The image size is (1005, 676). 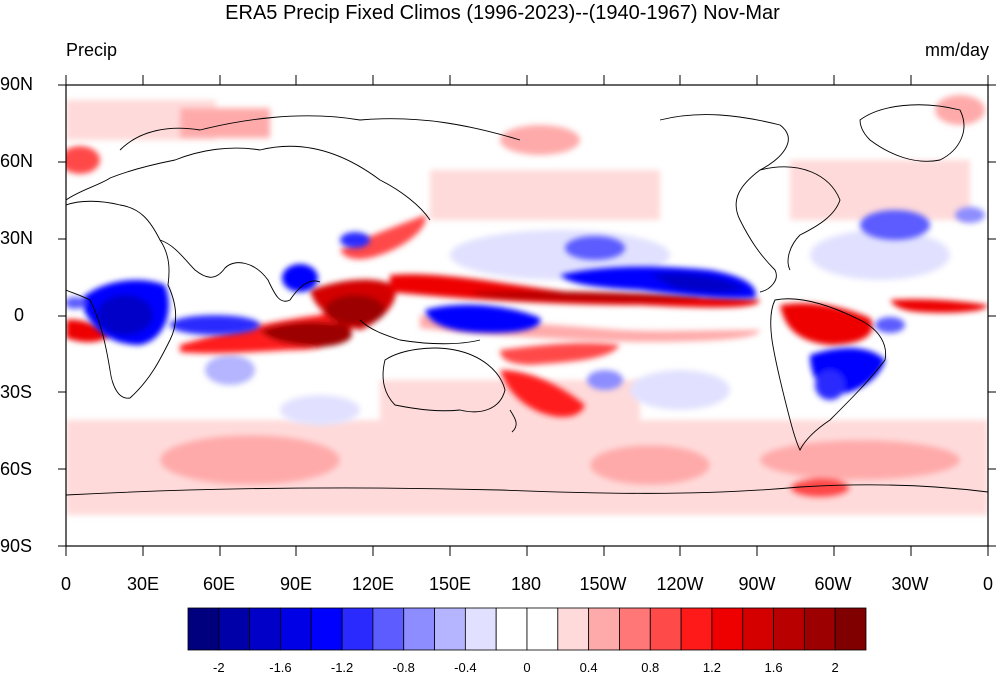 I want to click on south-pacific-negative, so click(x=605, y=380).